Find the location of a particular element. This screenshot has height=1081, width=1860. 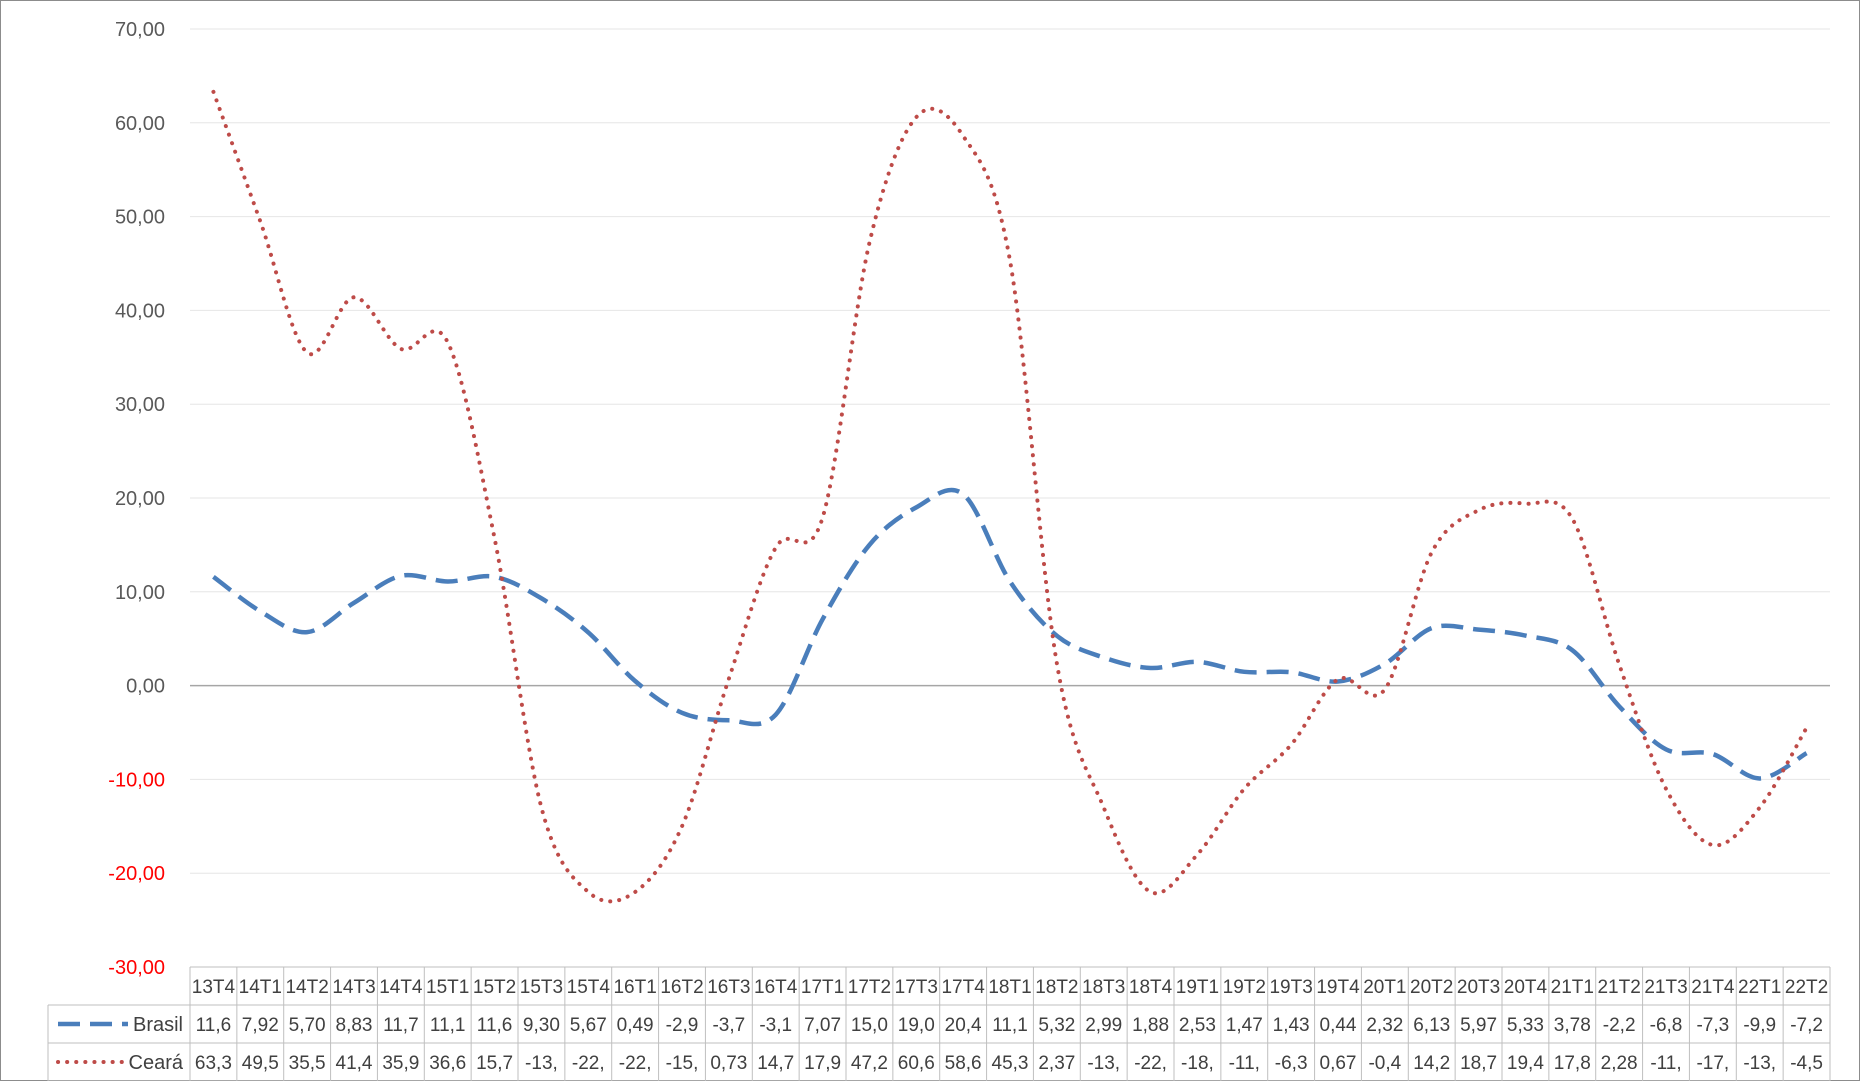

x-tick-label: 19T3 is located at coordinates (1290, 987).